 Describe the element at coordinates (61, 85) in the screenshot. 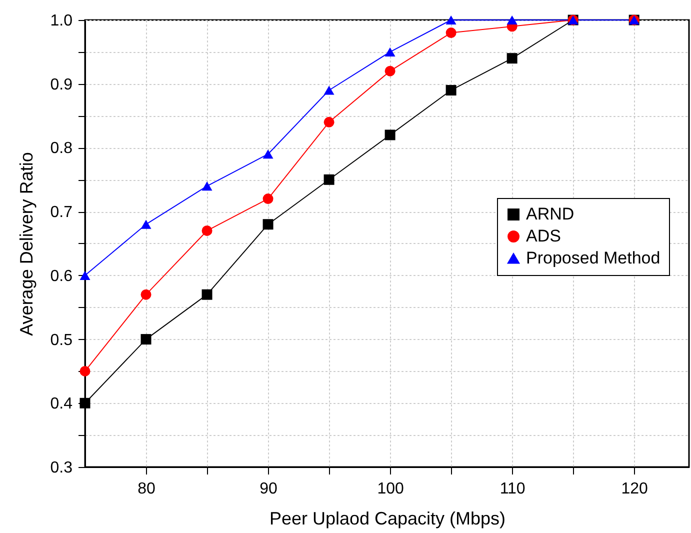

I see `y-tick-label: 0.9` at that location.